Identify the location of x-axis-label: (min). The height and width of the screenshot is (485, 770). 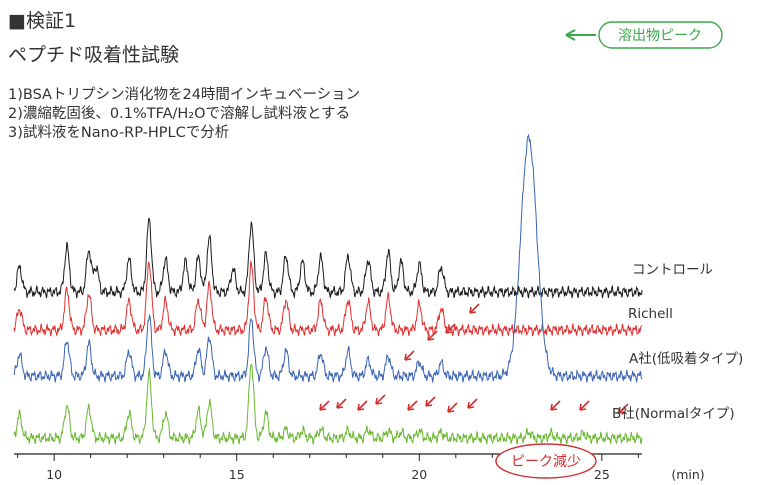
(687, 474).